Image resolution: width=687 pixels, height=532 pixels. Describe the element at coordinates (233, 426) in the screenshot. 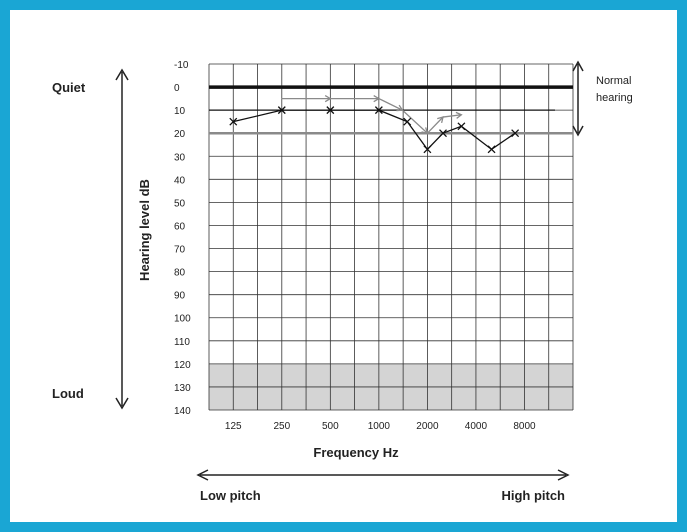

I see `x-tick-label: 125` at that location.